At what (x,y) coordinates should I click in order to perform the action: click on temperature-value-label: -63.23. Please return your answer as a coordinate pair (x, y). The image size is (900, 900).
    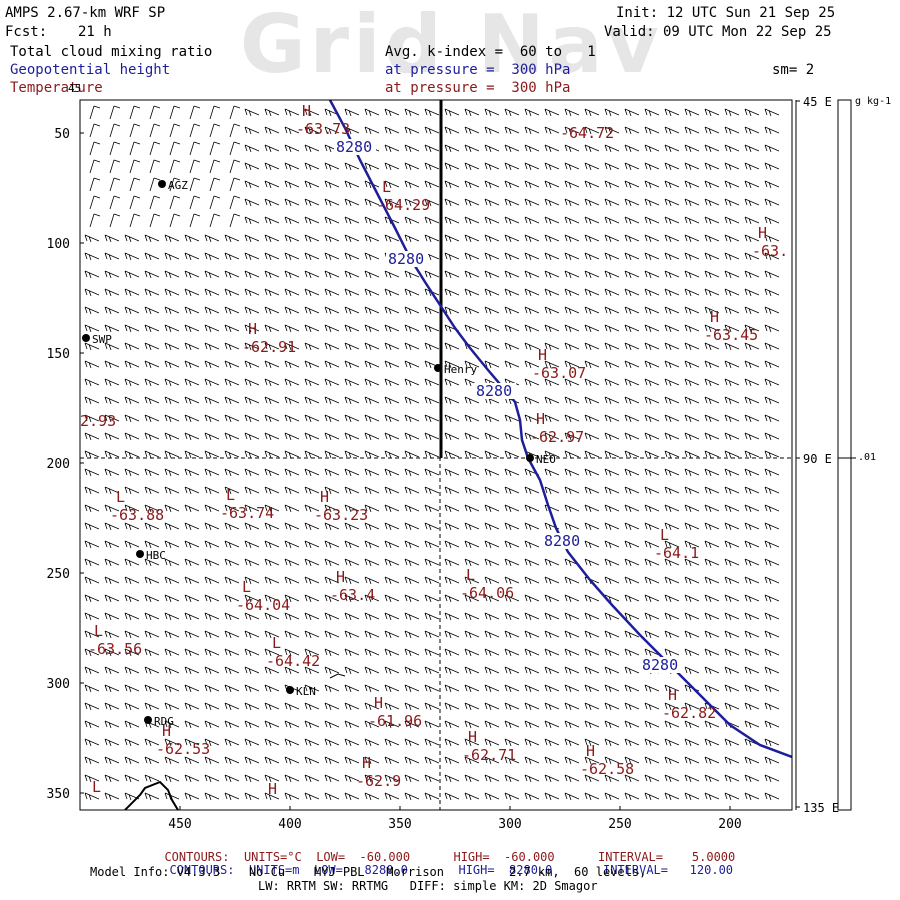
    Looking at the image, I should click on (341, 515).